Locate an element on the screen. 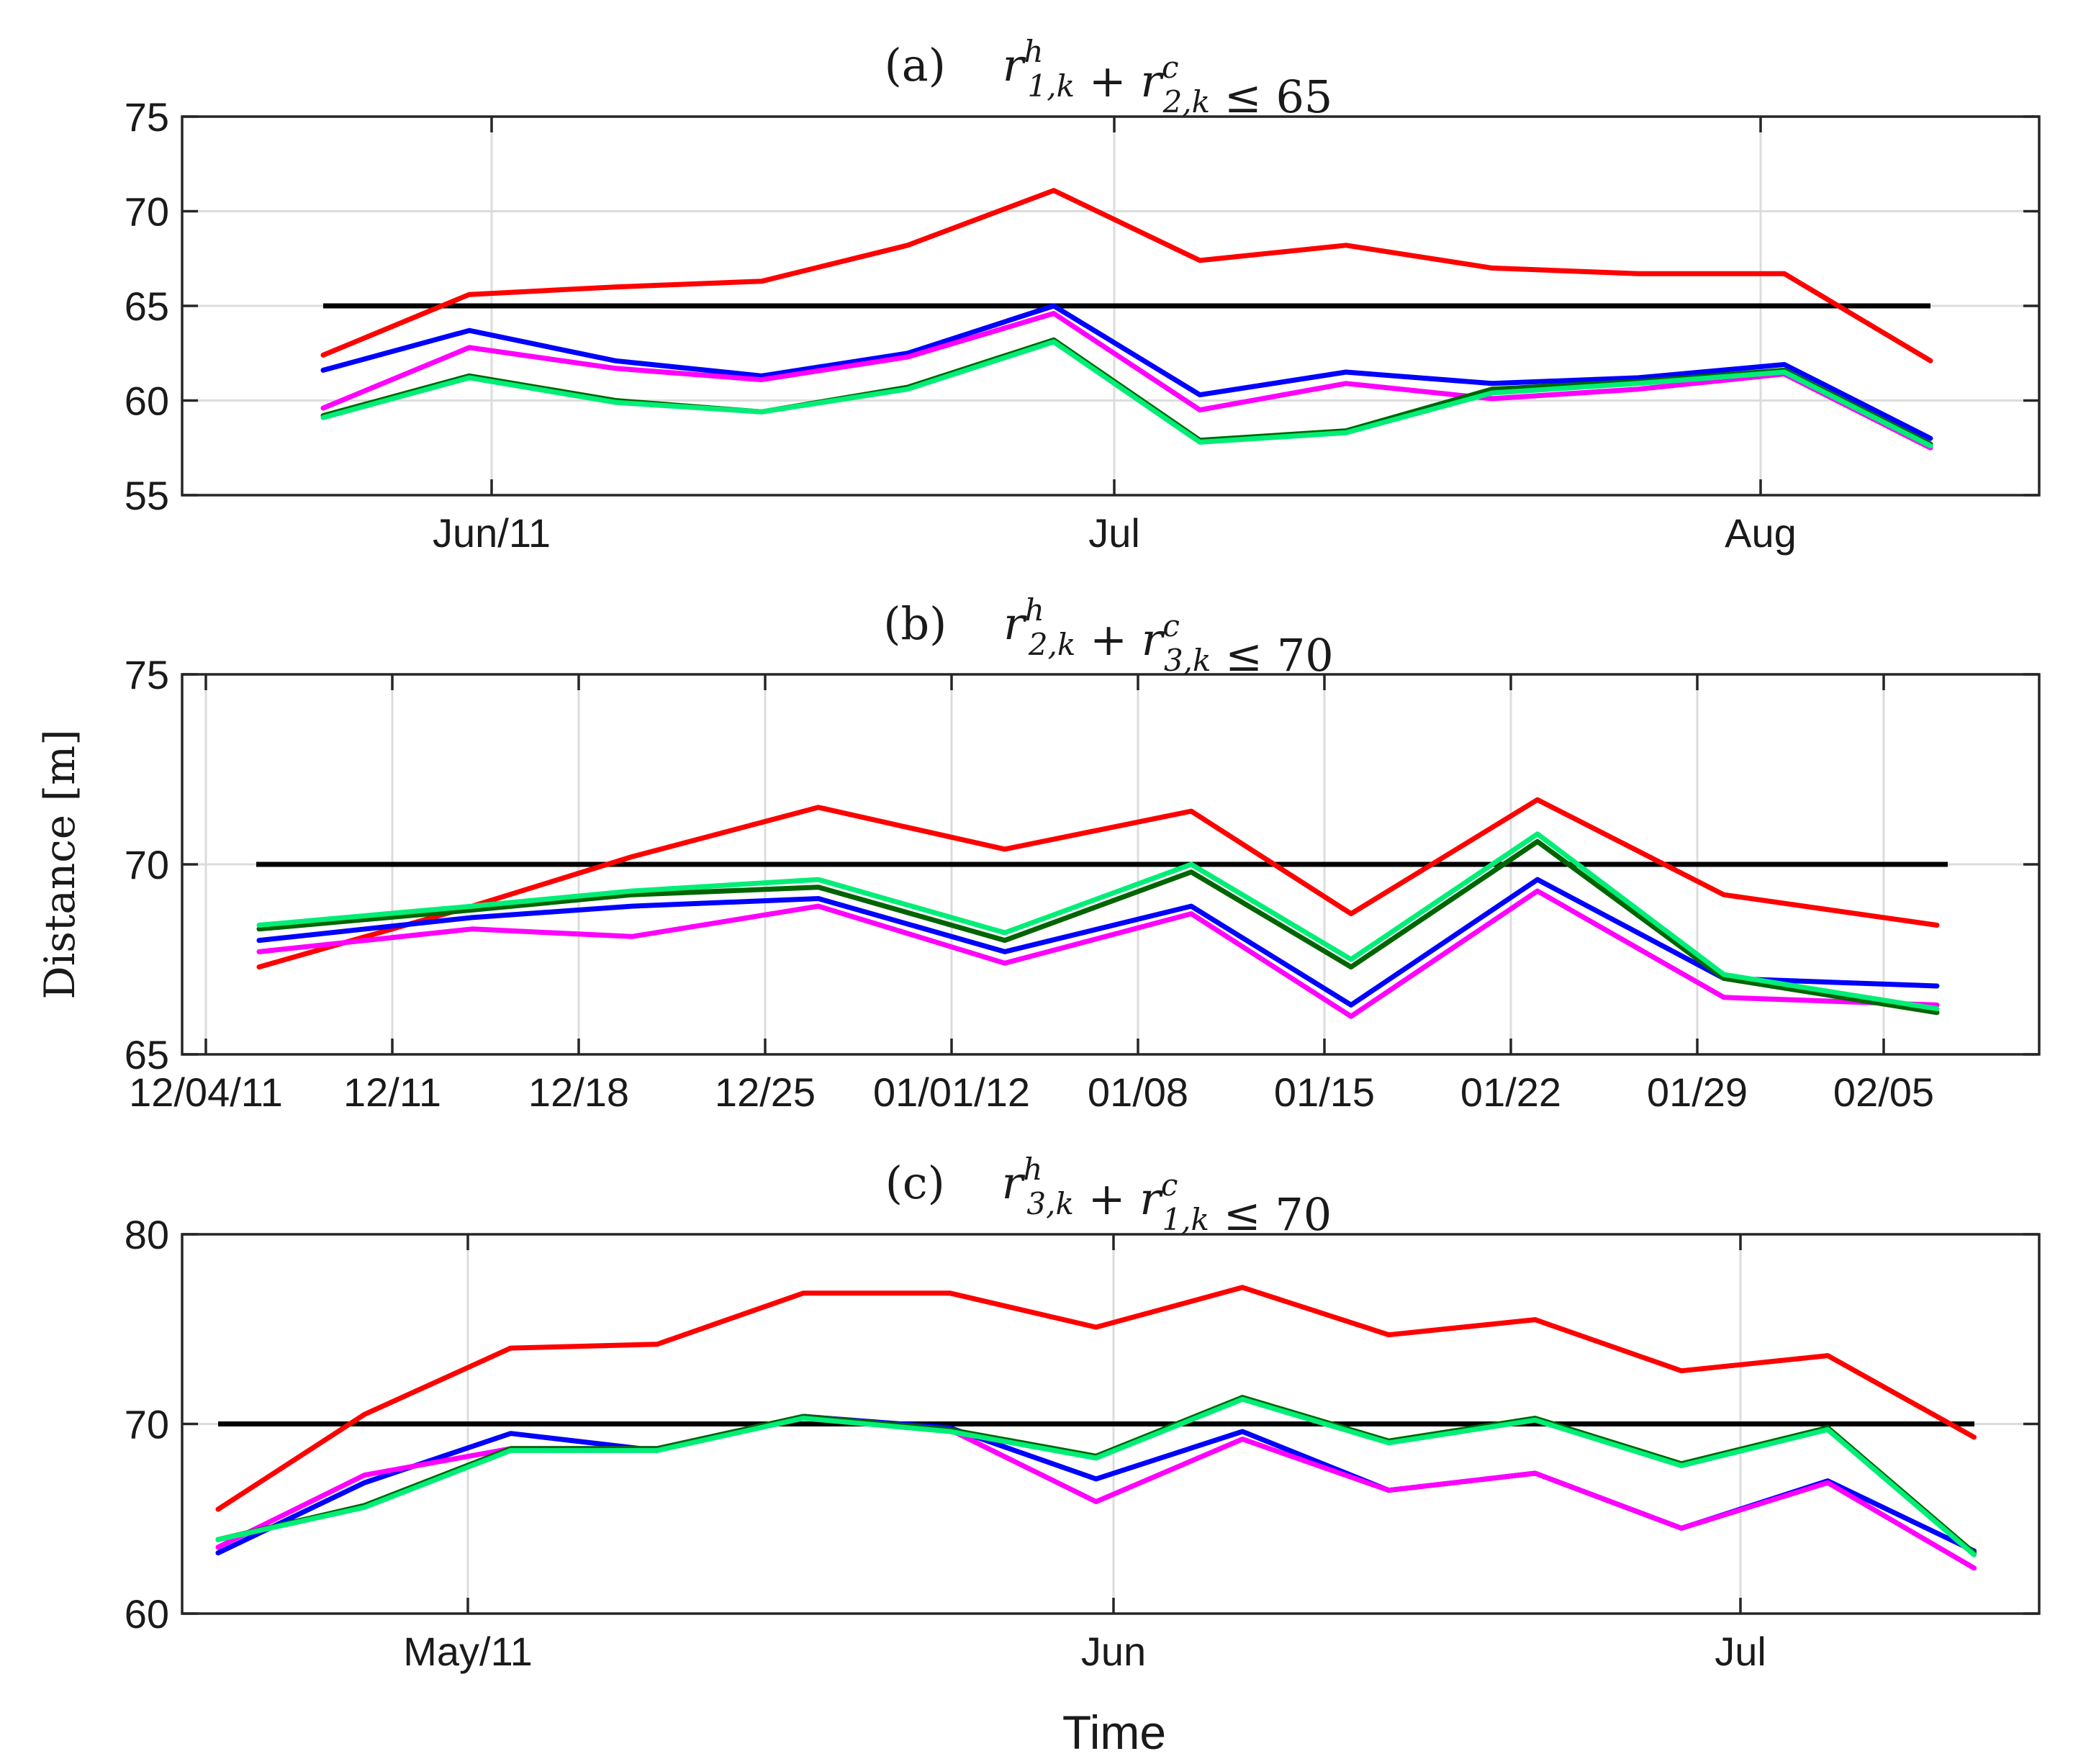 This screenshot has width=2073, height=1764. x-tick-label: 01/29 is located at coordinates (1698, 1092).